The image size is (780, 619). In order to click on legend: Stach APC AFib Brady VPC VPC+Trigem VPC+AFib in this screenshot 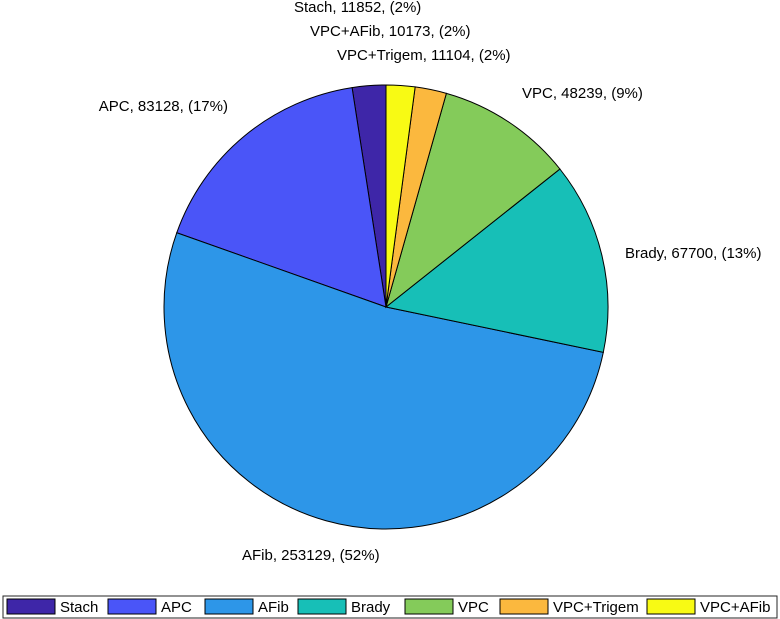, I will do `click(390, 607)`.